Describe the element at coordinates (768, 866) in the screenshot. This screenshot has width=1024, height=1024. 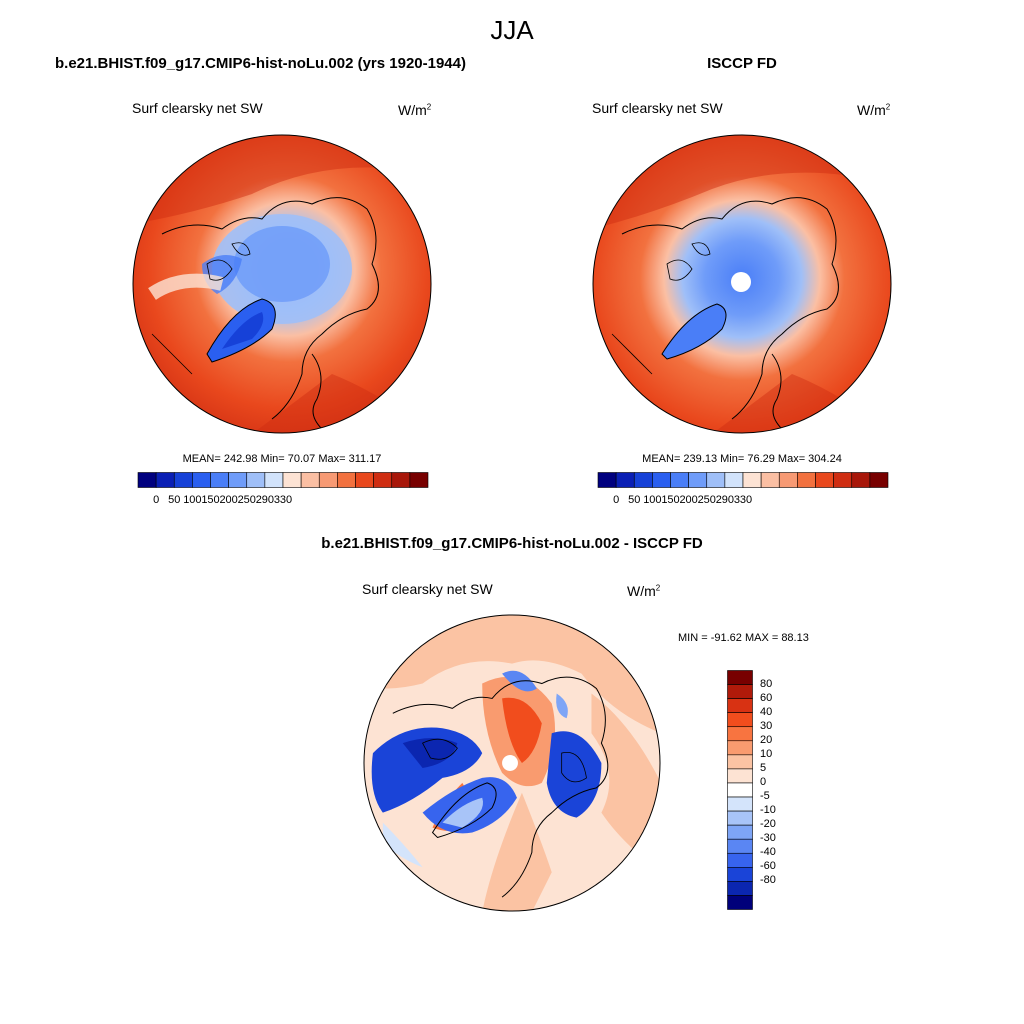
I see `colorbar-tick-label: -60` at that location.